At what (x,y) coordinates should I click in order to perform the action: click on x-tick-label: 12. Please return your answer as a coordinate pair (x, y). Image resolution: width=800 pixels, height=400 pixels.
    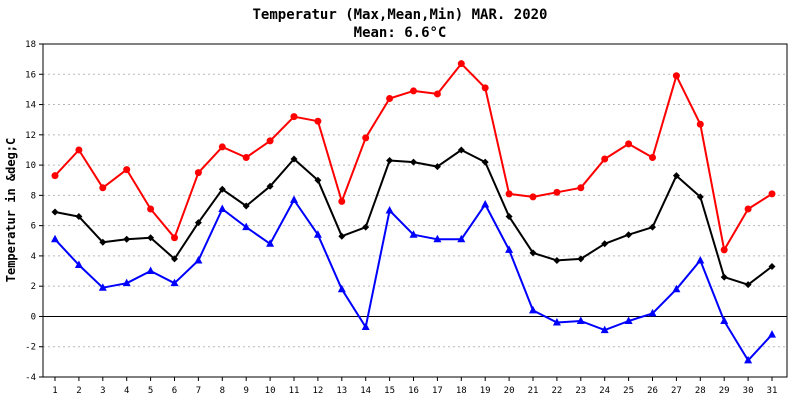
    Looking at the image, I should click on (317, 391).